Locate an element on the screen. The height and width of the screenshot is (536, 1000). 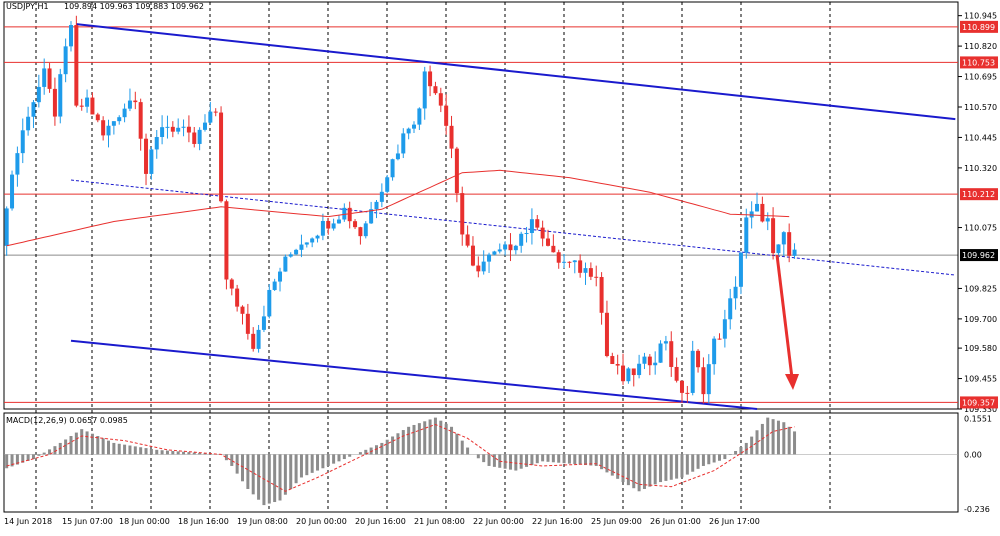
chart-header: USDJPY,H1 is located at coordinates (27, 6).